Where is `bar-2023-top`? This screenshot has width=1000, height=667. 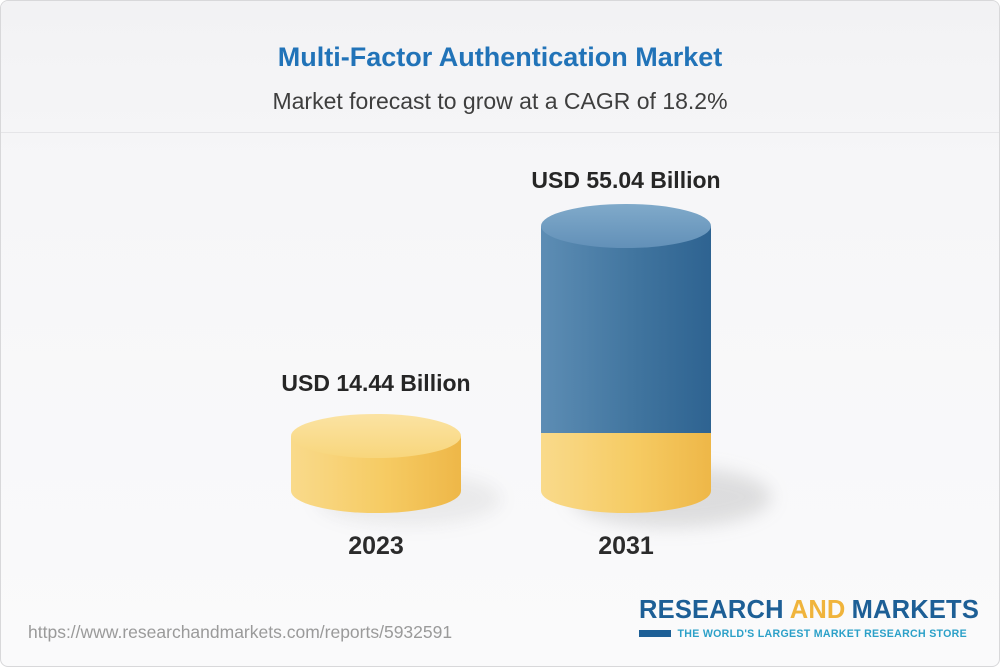
bar-2023-top is located at coordinates (376, 436).